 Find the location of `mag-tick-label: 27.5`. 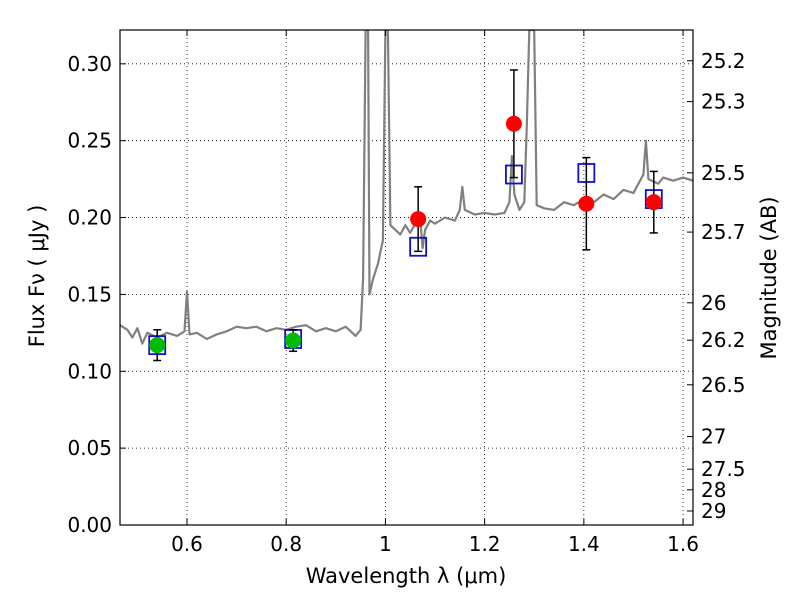

mag-tick-label: 27.5 is located at coordinates (723, 469).